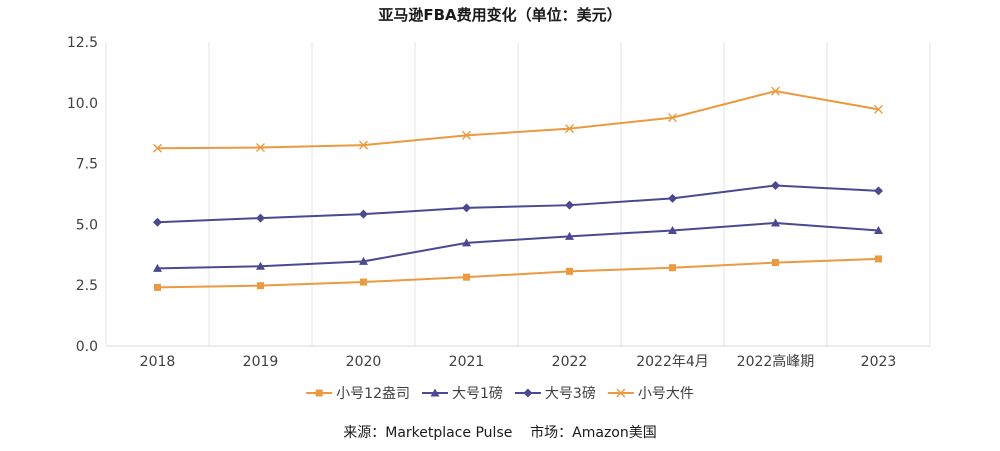  What do you see at coordinates (500, 432) in the screenshot?
I see `source-note: 来源：Marketplace Pulse 市场：Amazon美国` at bounding box center [500, 432].